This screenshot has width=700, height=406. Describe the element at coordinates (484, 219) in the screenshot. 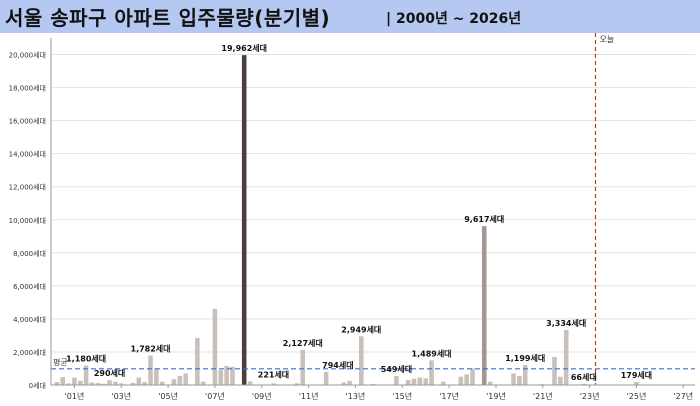

I see `data-label: 9,617세대` at that location.